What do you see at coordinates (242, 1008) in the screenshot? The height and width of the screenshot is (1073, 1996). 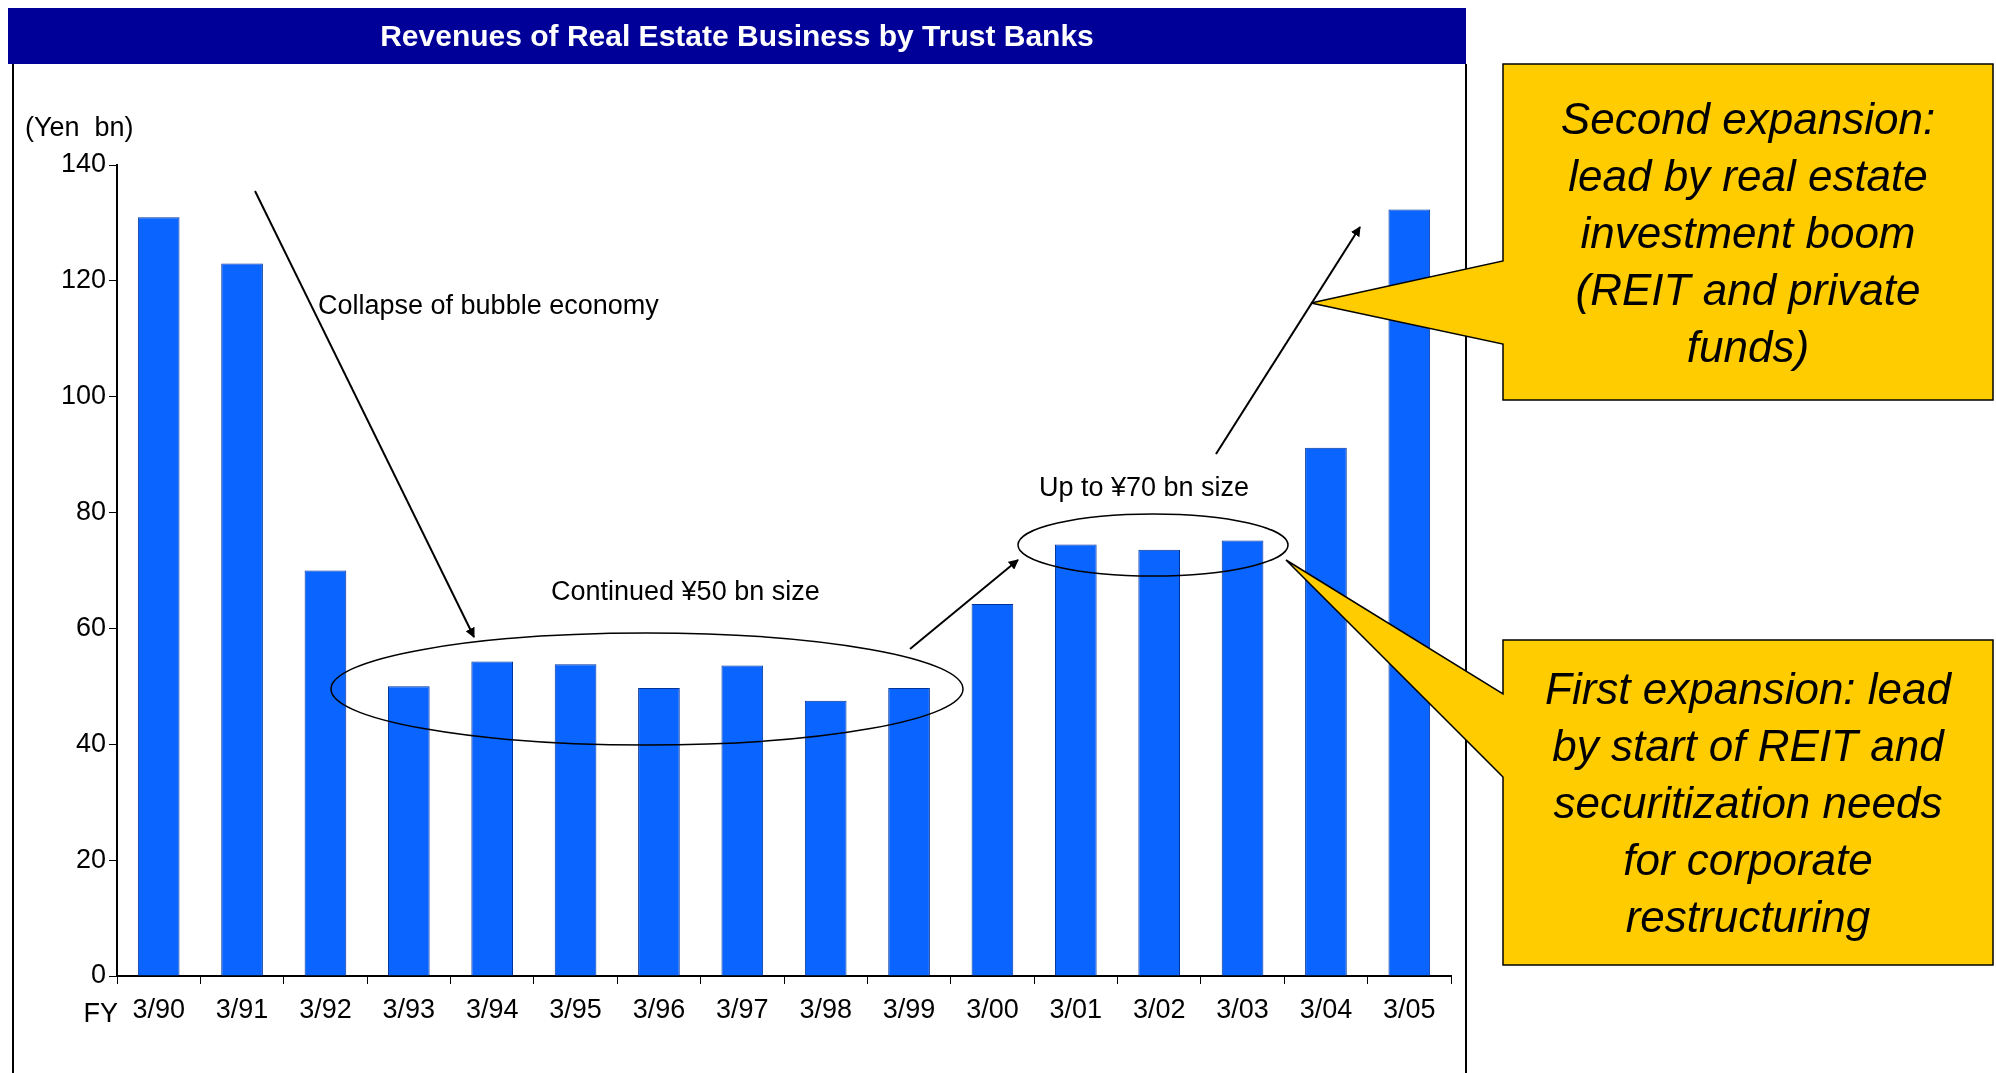 I see `x-tick-label: 3/91` at bounding box center [242, 1008].